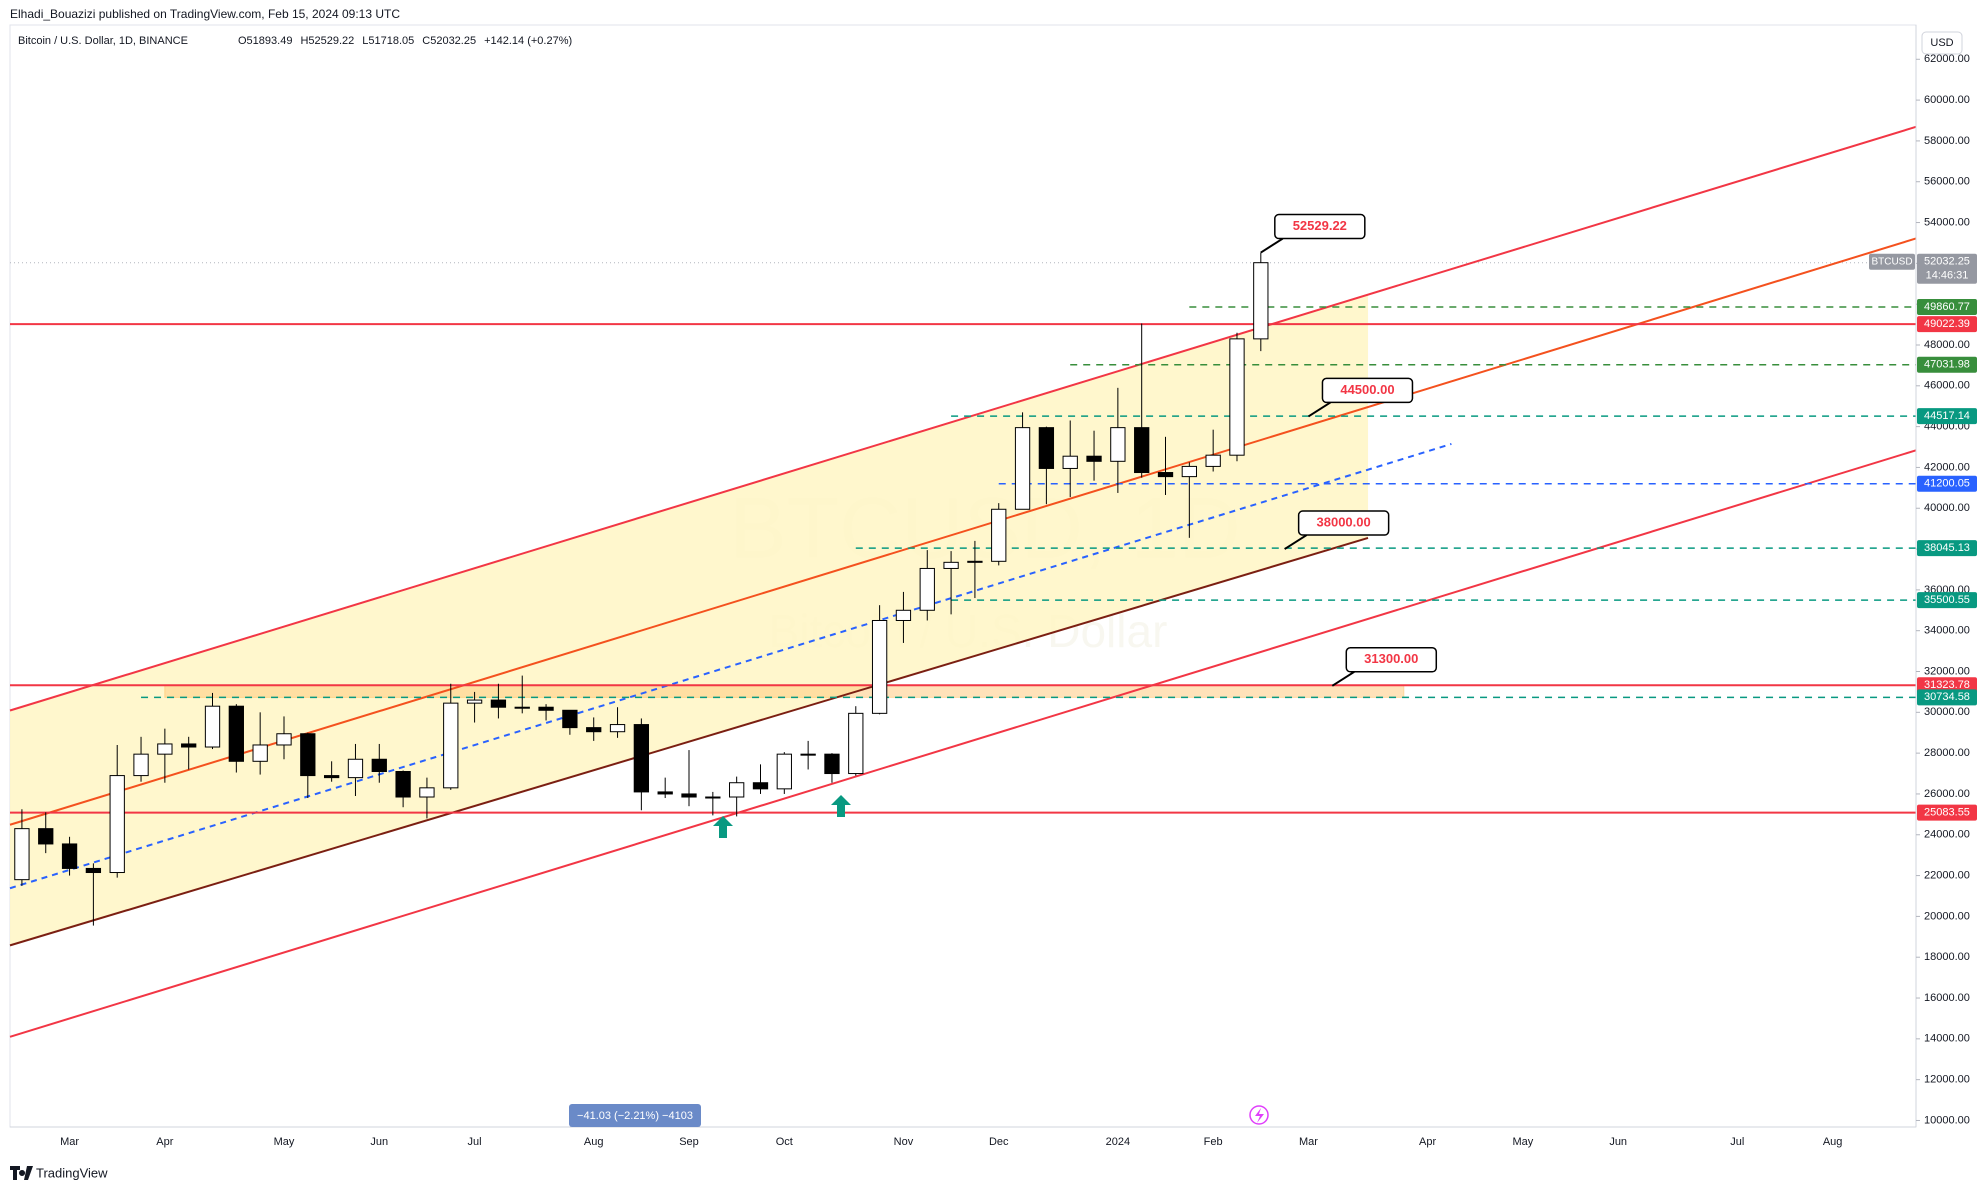 This screenshot has width=1986, height=1194. I want to click on measure-box, so click(635, 1115).